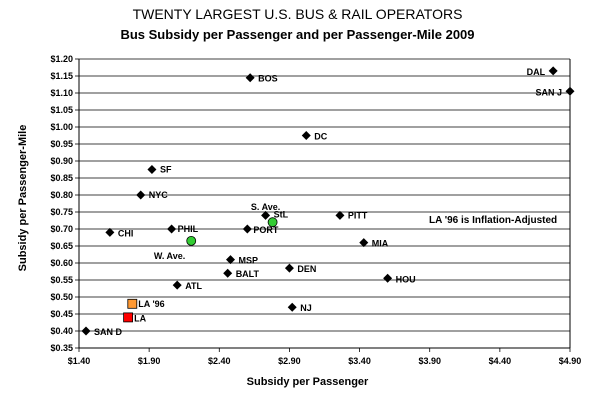 This screenshot has width=595, height=401. I want to click on point-port, so click(247, 229).